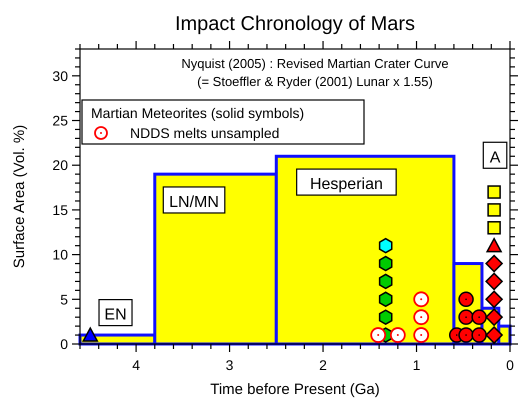 This screenshot has height=410, width=519. Describe the element at coordinates (295, 24) in the screenshot. I see `chart-title: Impact Chronology of Mars` at that location.